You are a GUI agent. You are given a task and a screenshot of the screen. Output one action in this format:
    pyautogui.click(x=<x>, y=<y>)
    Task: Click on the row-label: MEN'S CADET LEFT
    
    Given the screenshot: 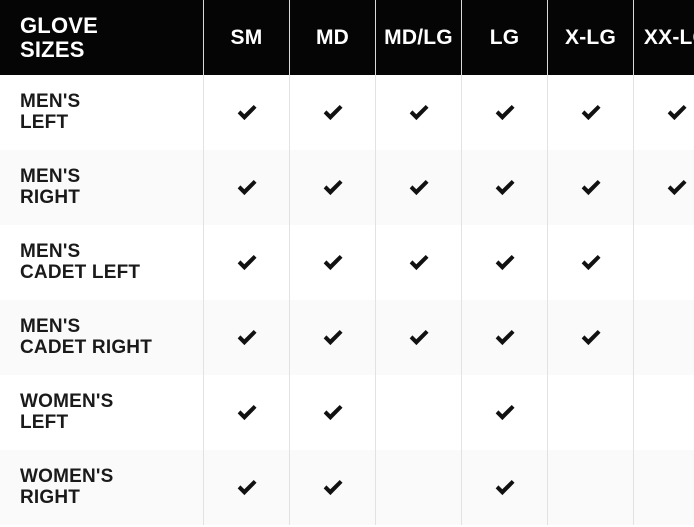 What is the action you would take?
    pyautogui.click(x=102, y=262)
    